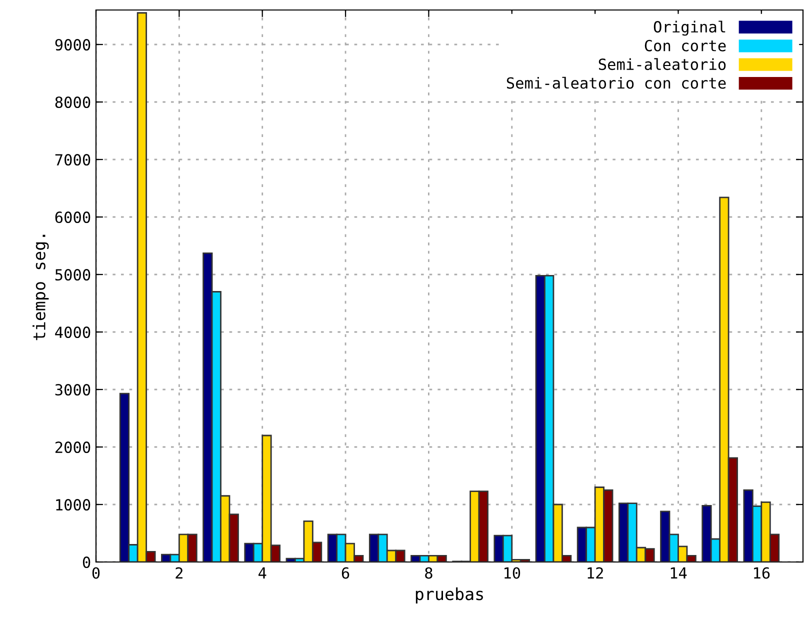 Image resolution: width=805 pixels, height=628 pixels. Describe the element at coordinates (72, 160) in the screenshot. I see `y-tick-label: 7000` at that location.